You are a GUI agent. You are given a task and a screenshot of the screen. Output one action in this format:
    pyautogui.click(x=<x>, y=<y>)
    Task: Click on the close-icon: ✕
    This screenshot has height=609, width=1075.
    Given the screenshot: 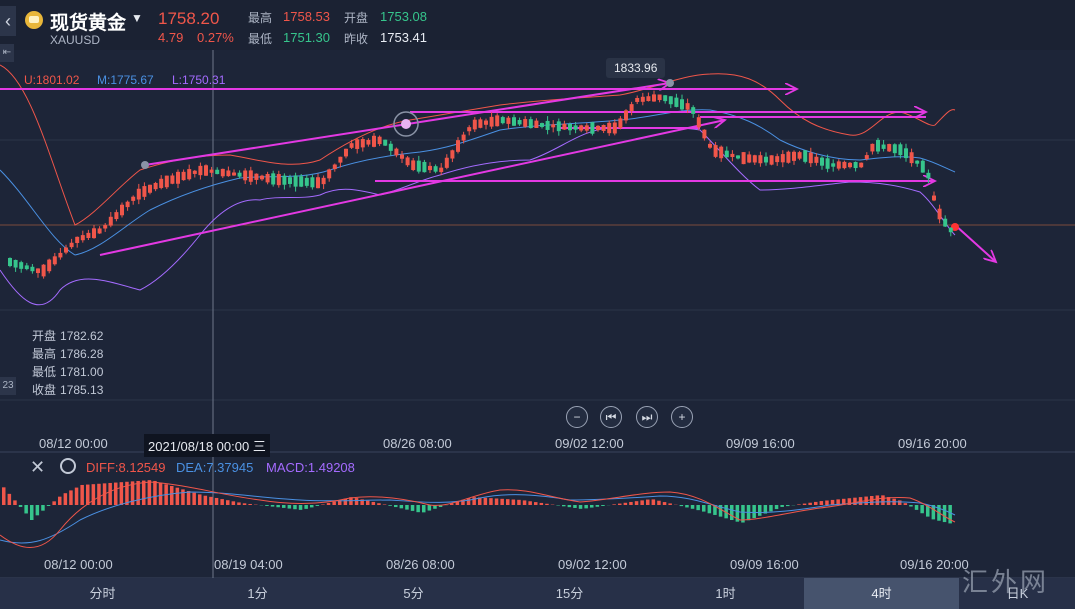 What is the action you would take?
    pyautogui.click(x=38, y=467)
    